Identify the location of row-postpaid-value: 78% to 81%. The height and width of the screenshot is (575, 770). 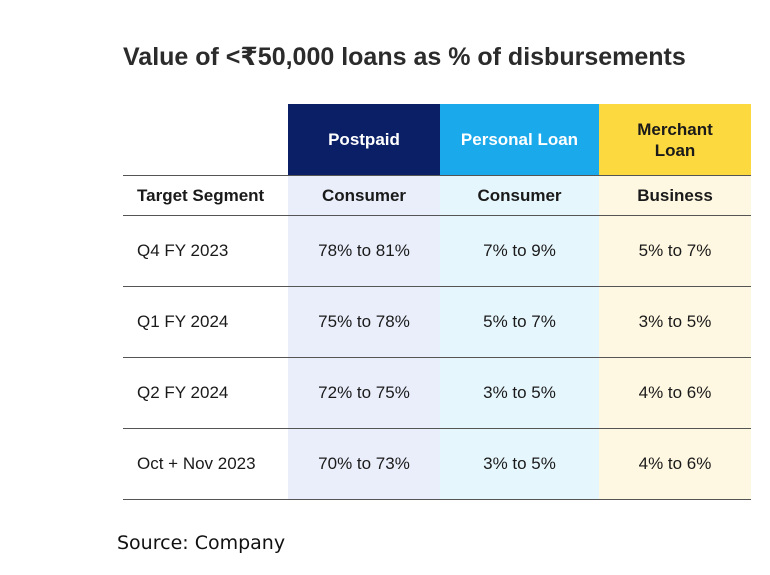
(364, 251).